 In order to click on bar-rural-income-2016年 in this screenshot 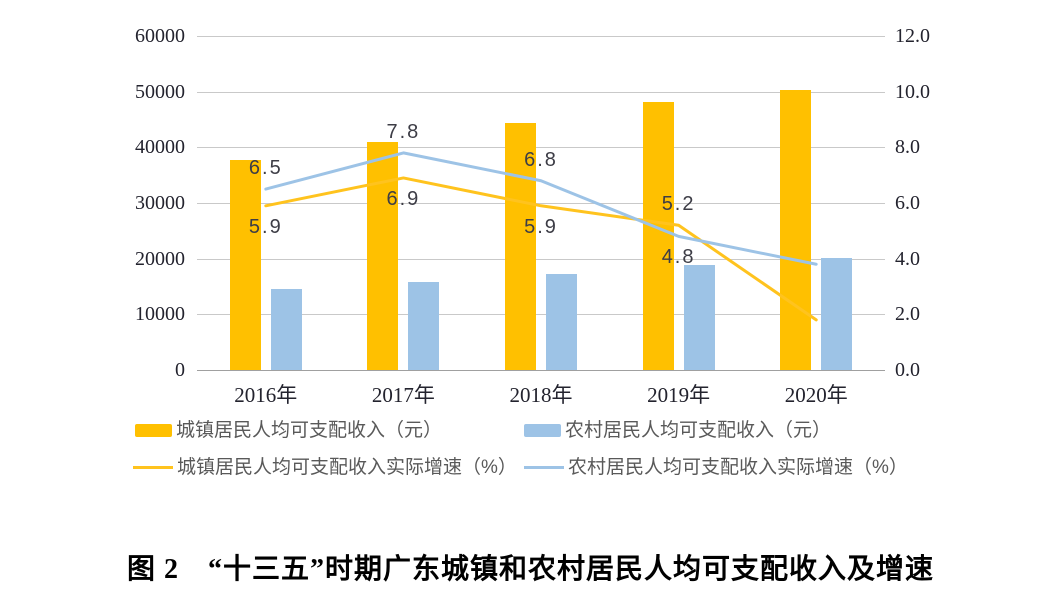, I will do `click(286, 329)`.